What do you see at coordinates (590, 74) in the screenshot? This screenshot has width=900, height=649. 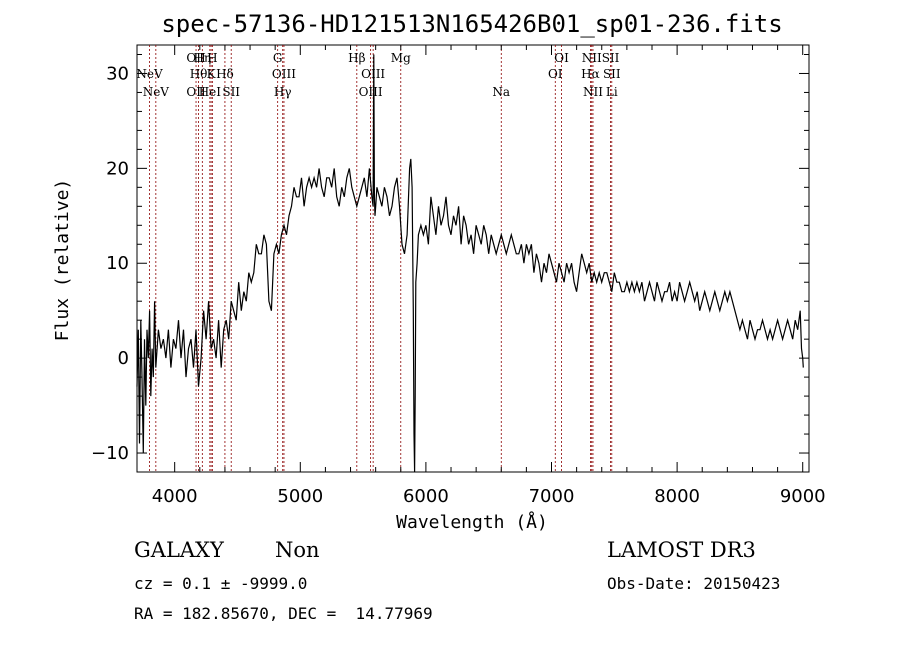 I see `line-marker-label: Hα` at bounding box center [590, 74].